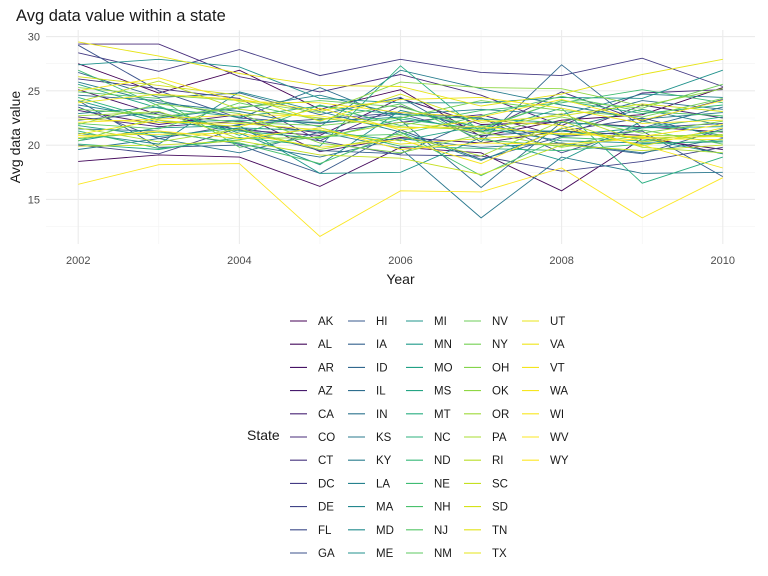 The width and height of the screenshot is (768, 576). Describe the element at coordinates (561, 261) in the screenshot. I see `x-tick-label: 2008` at that location.